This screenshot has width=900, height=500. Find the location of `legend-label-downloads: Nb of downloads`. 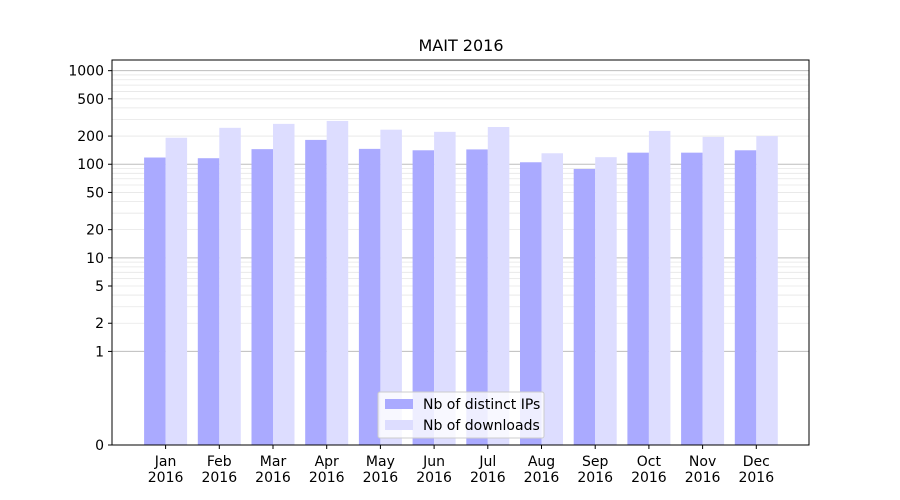

legend-label-downloads: Nb of downloads is located at coordinates (481, 426).